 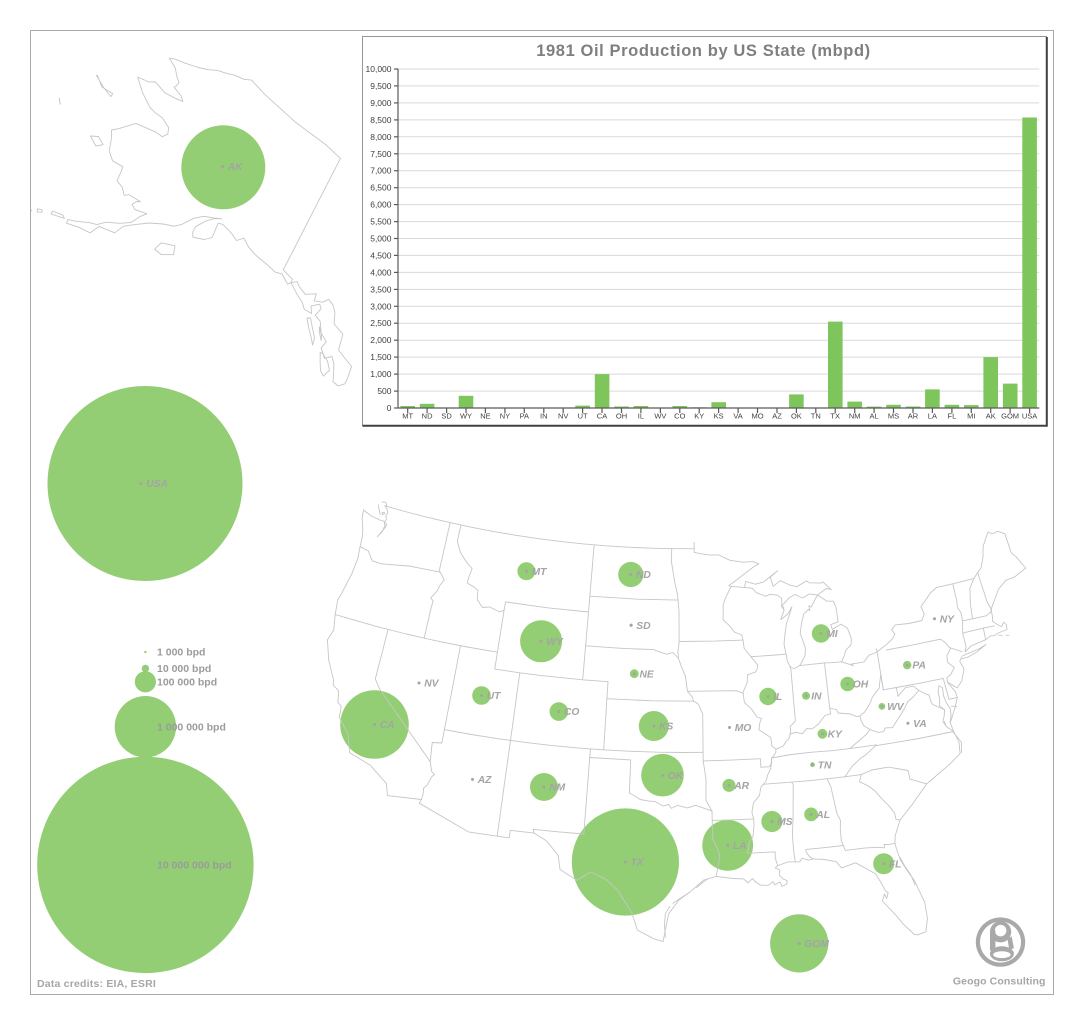 I want to click on svg-text: 8,500, so click(x=381, y=120).